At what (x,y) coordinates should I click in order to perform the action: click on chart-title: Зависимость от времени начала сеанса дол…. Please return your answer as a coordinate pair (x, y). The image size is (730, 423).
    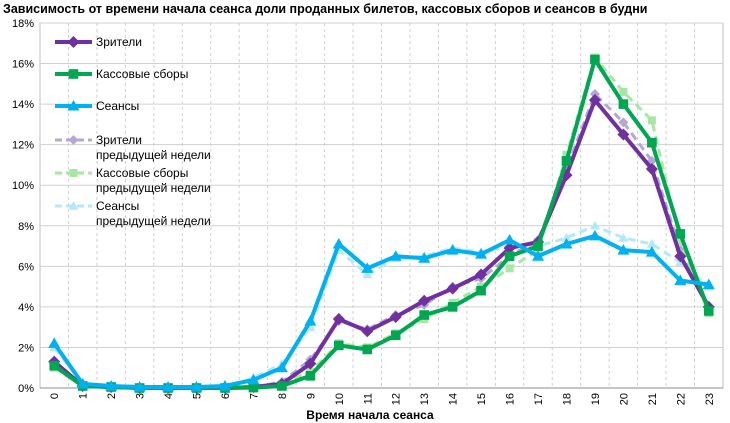
    Looking at the image, I should click on (325, 9).